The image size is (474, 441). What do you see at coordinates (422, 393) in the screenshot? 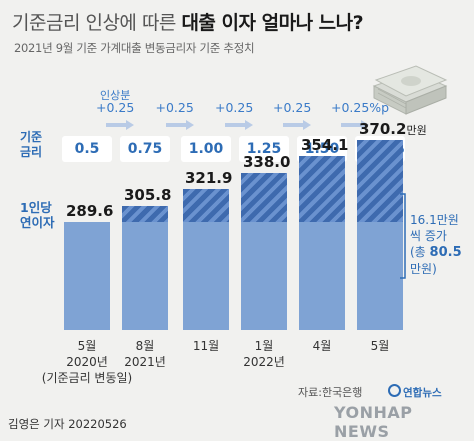
I see `logo-name: 연합뉴스` at bounding box center [422, 393].